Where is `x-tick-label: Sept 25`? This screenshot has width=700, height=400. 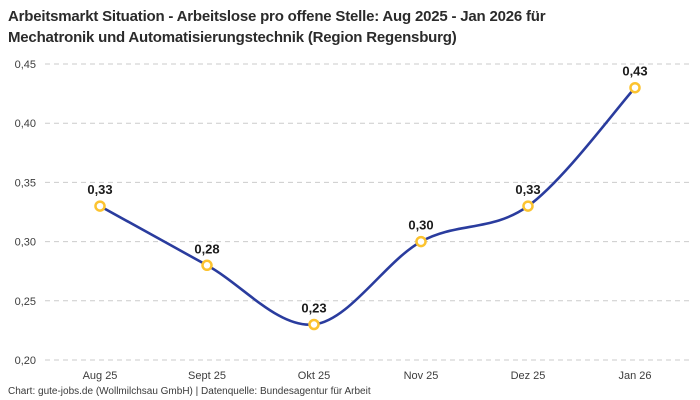 x-tick-label: Sept 25 is located at coordinates (207, 376).